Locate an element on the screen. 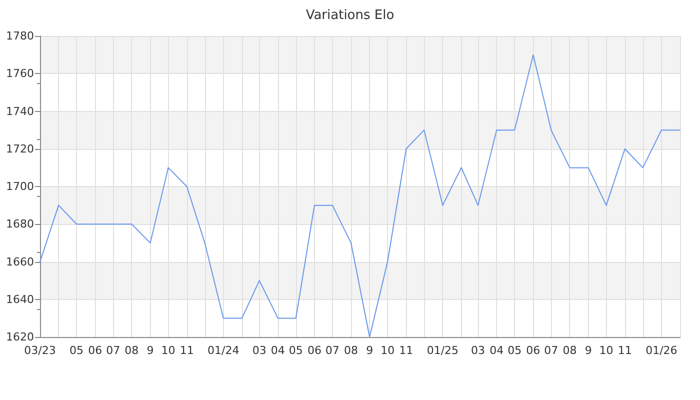  y-tick-label: 1680 is located at coordinates (20, 224).